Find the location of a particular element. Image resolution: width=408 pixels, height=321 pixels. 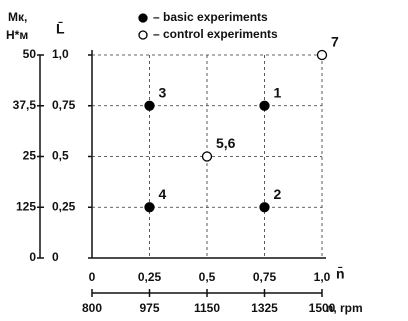

legend-label: – basic experiments is located at coordinates (210, 17).